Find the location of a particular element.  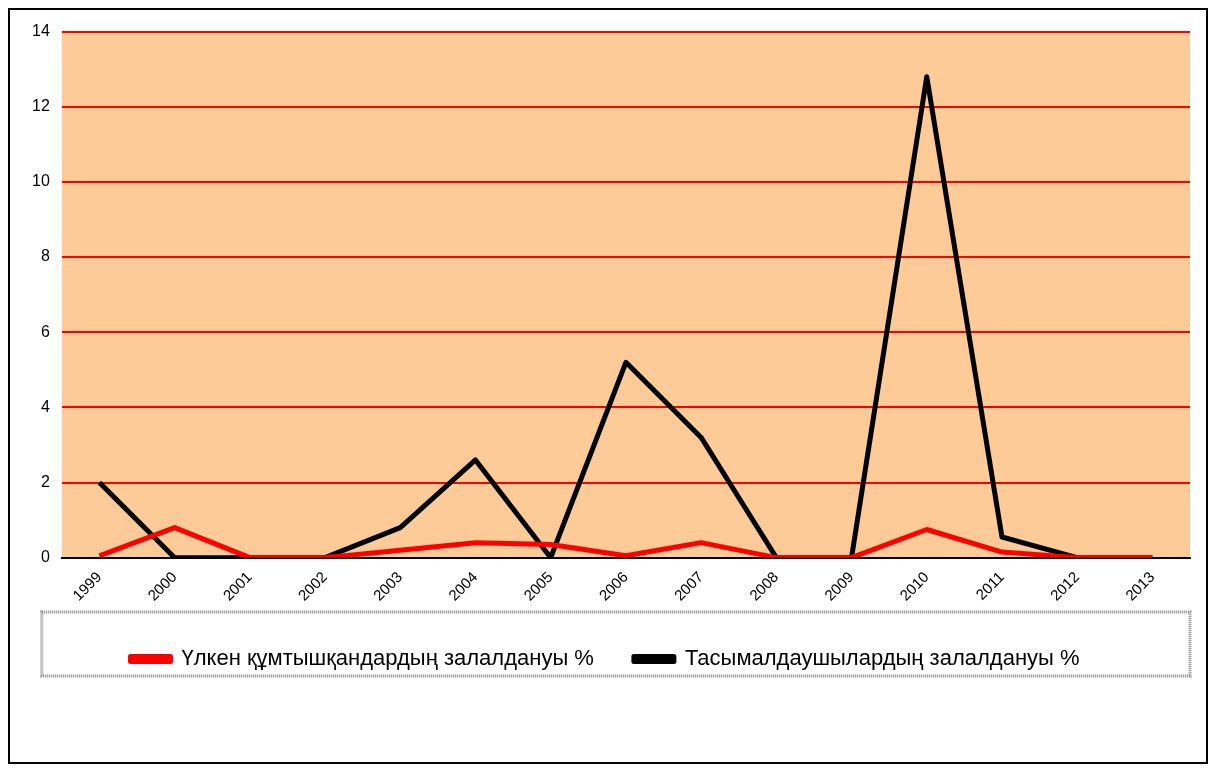

legend-label: Тасымалдаушылардың залалдануы % is located at coordinates (882, 658).